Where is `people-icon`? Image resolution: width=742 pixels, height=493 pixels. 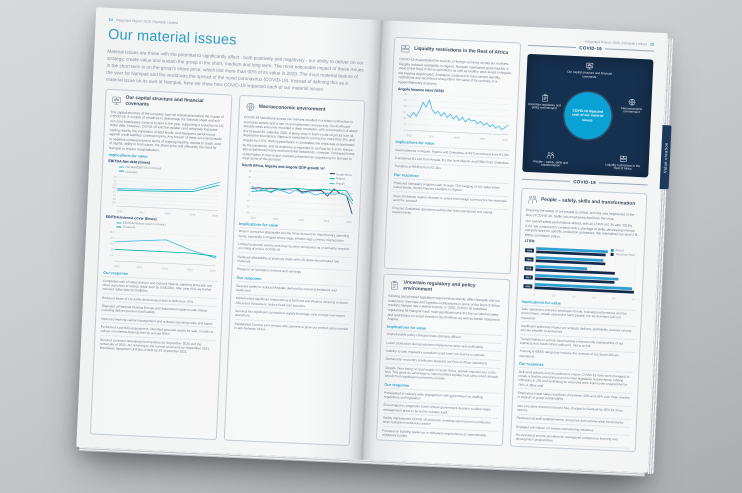 people-icon is located at coordinates (531, 199).